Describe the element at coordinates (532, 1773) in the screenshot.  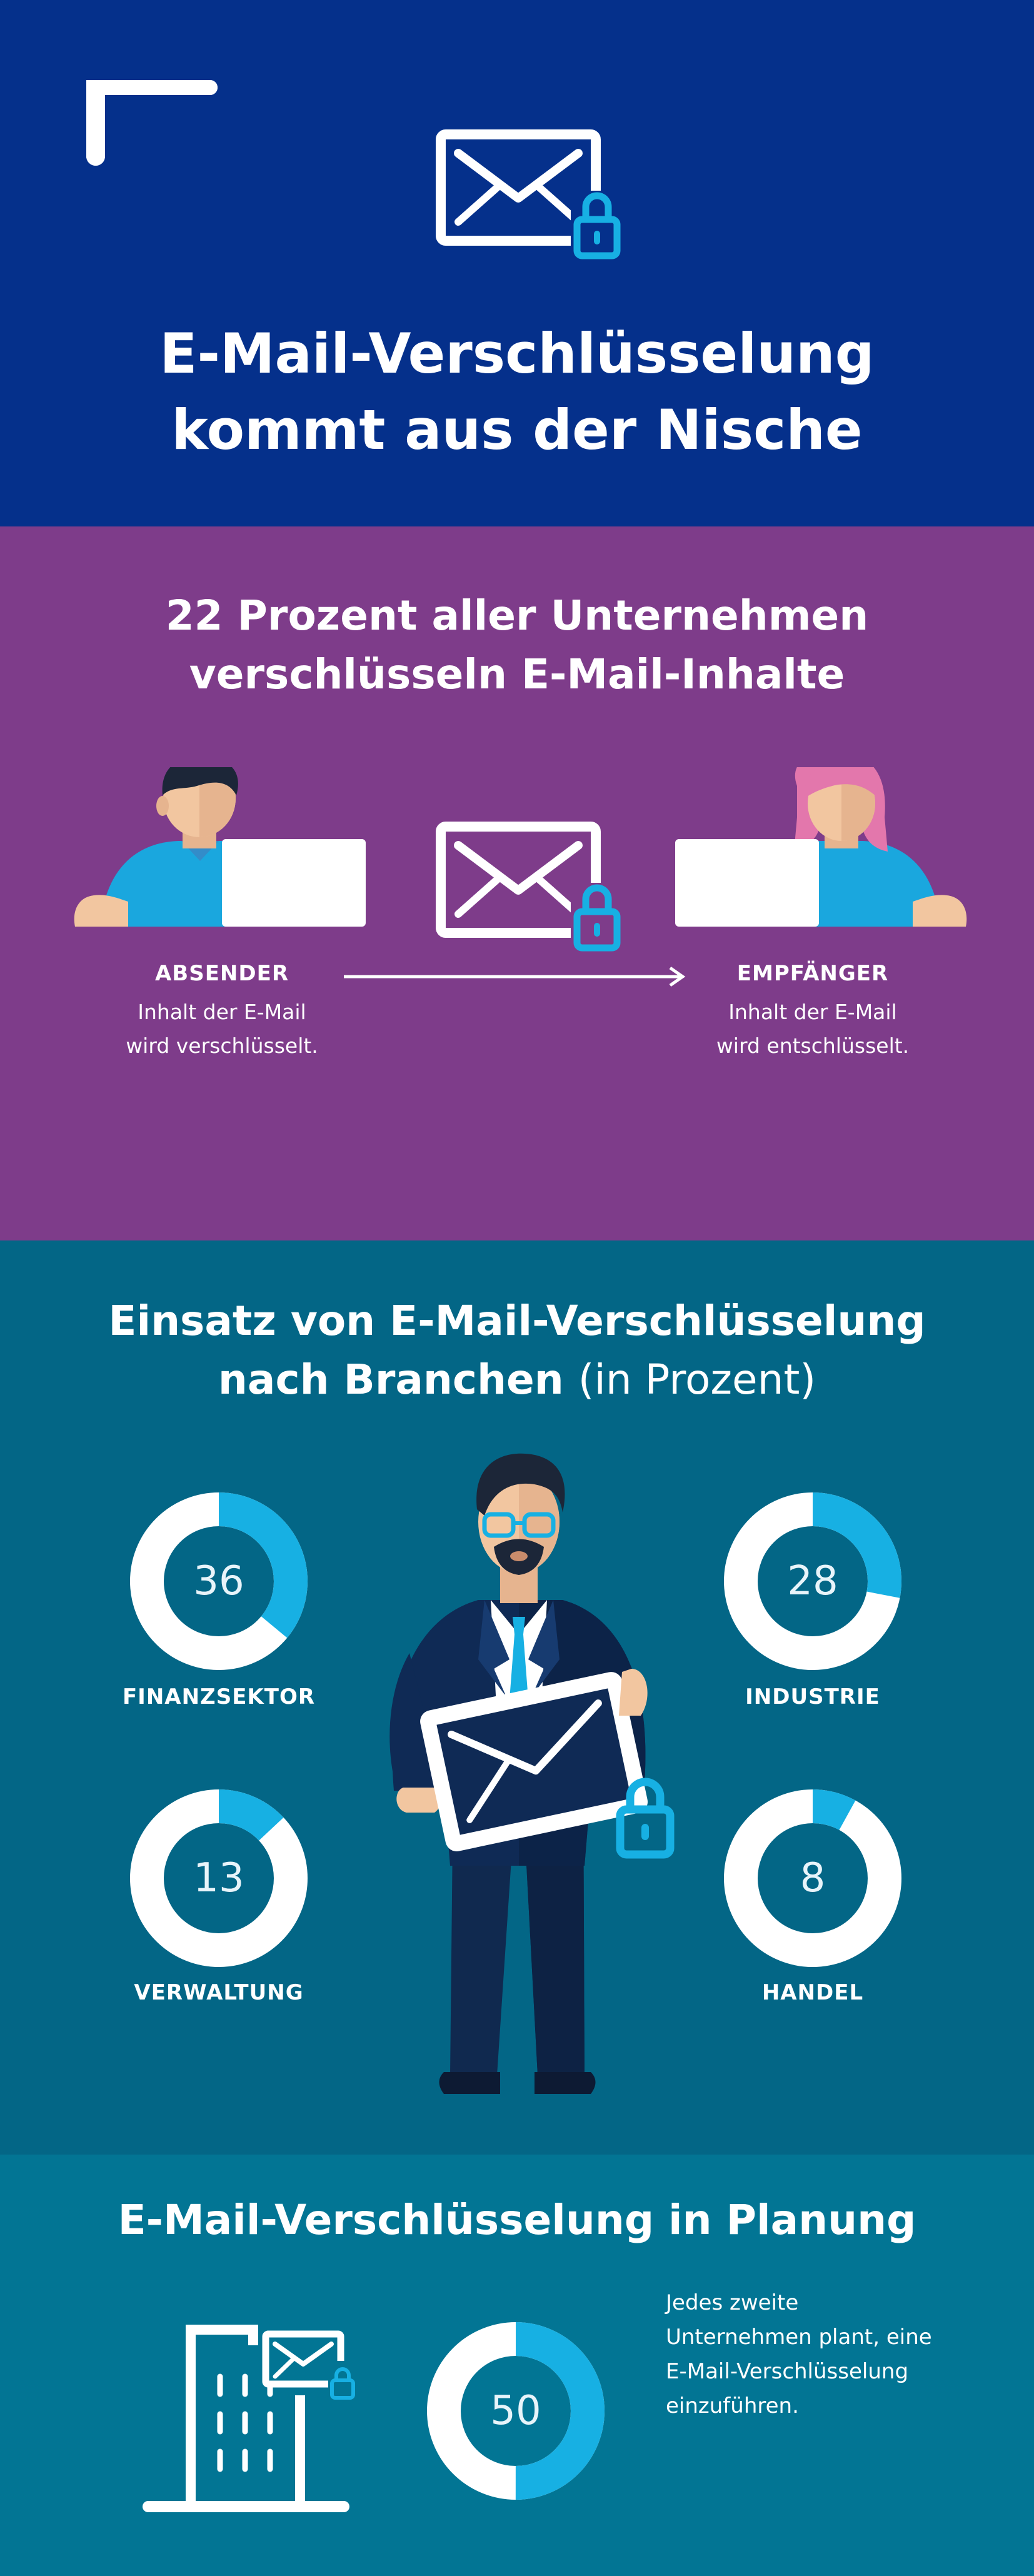
I see `businessman-illustration` at that location.